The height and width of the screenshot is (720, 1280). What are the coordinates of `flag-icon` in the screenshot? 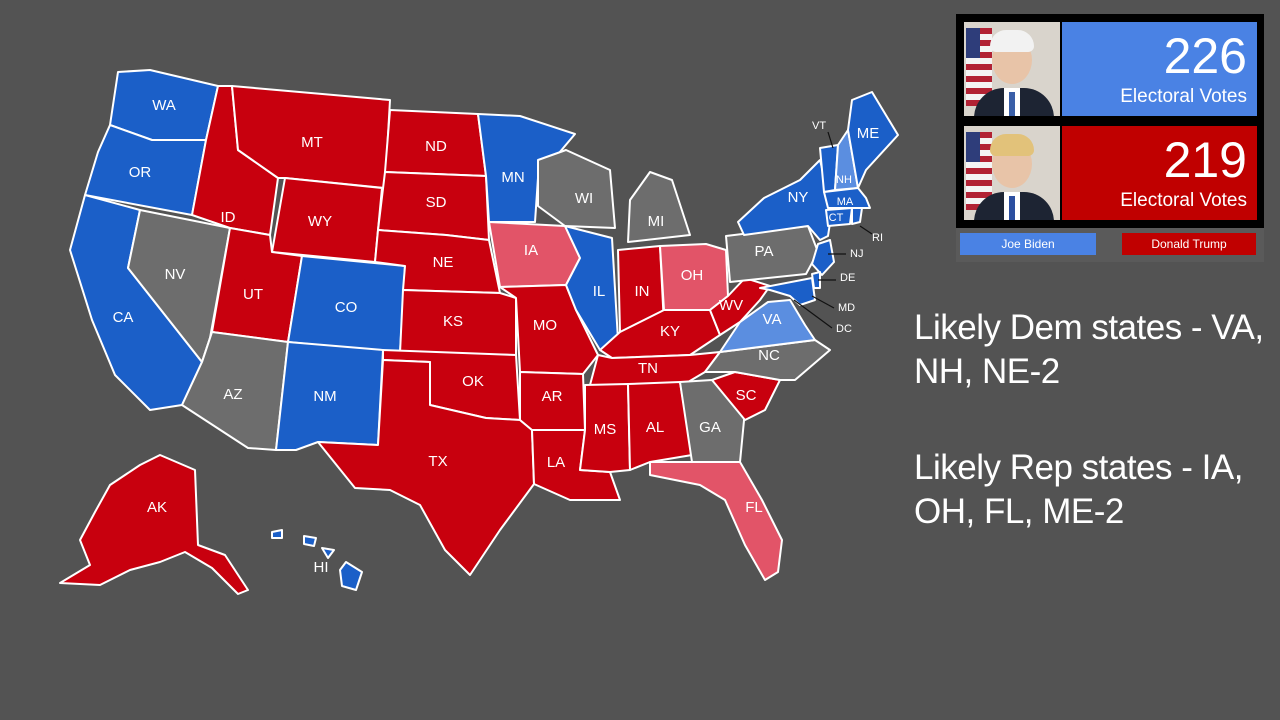 It's located at (979, 67).